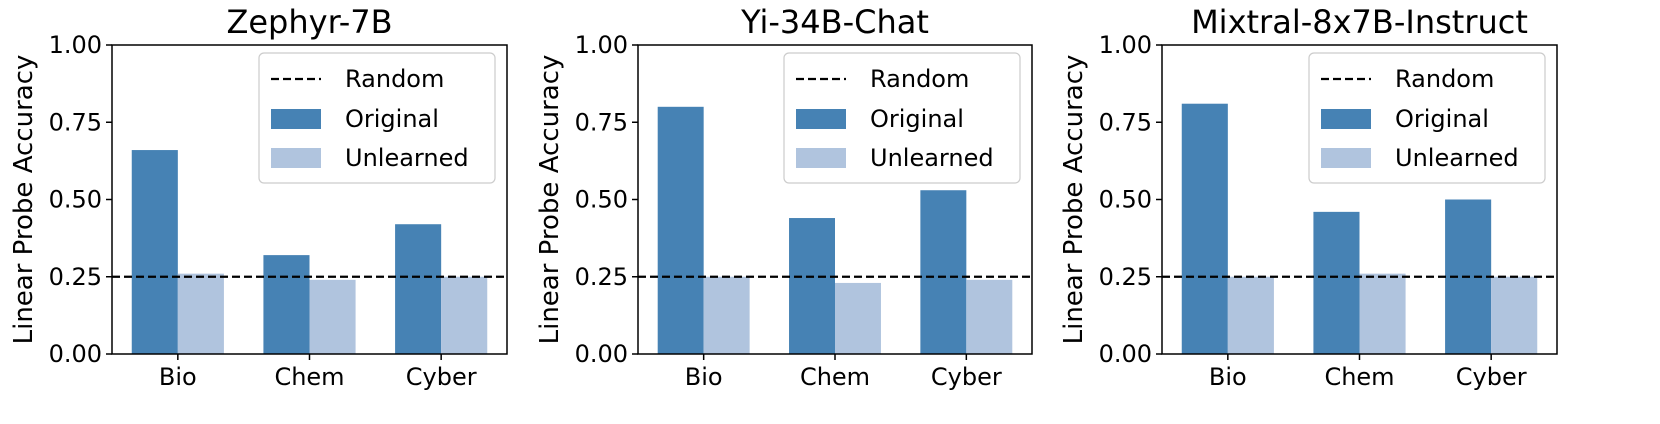 The width and height of the screenshot is (1660, 424). Describe the element at coordinates (1359, 22) in the screenshot. I see `chart-title: Mixtral-8x7B-Instruct` at that location.